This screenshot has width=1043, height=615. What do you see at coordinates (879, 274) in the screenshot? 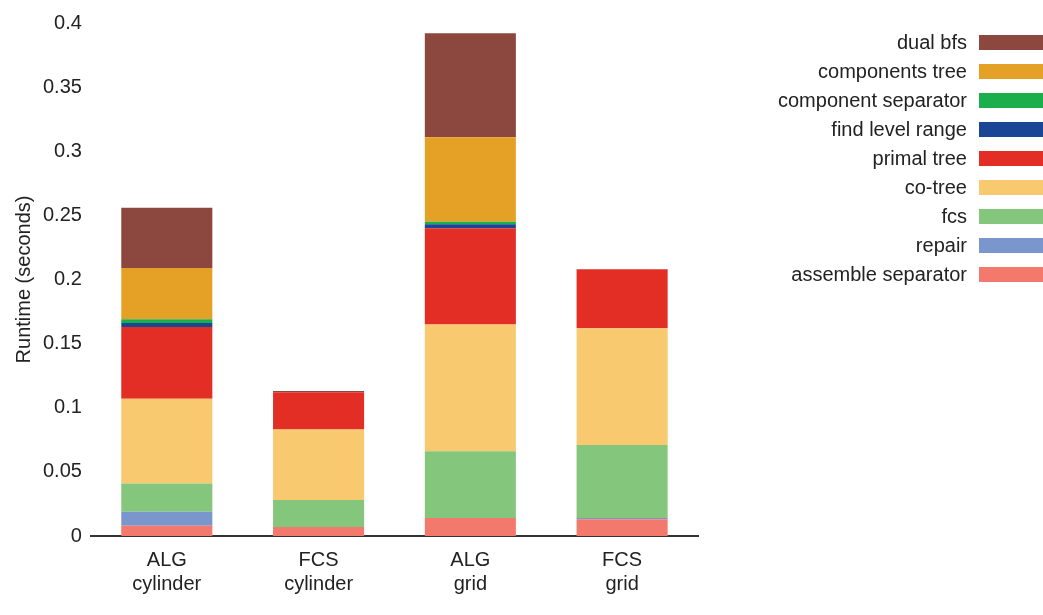
I see `legend-label: assemble separator` at bounding box center [879, 274].